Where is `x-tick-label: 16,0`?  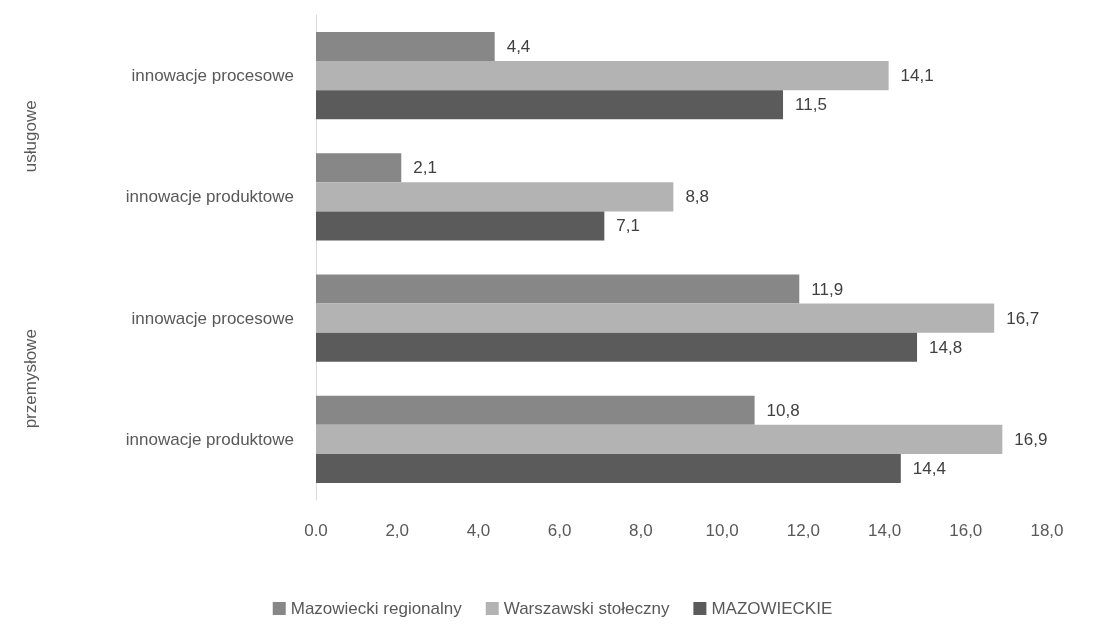 x-tick-label: 16,0 is located at coordinates (966, 530).